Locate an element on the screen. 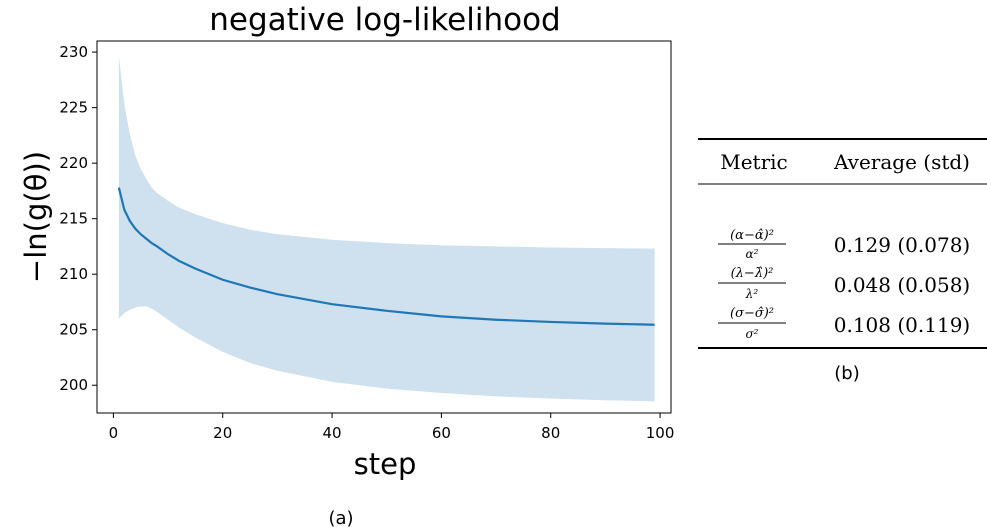 Image resolution: width=987 pixels, height=531 pixels. y-tick-label: 230 is located at coordinates (73, 52).